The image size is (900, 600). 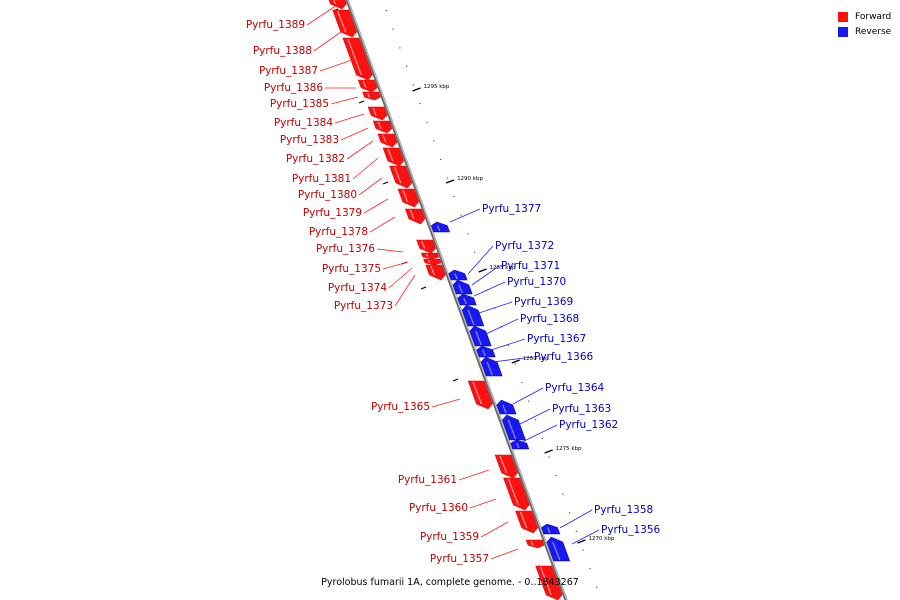 I want to click on scale-label: 1290 kbp, so click(x=470, y=179).